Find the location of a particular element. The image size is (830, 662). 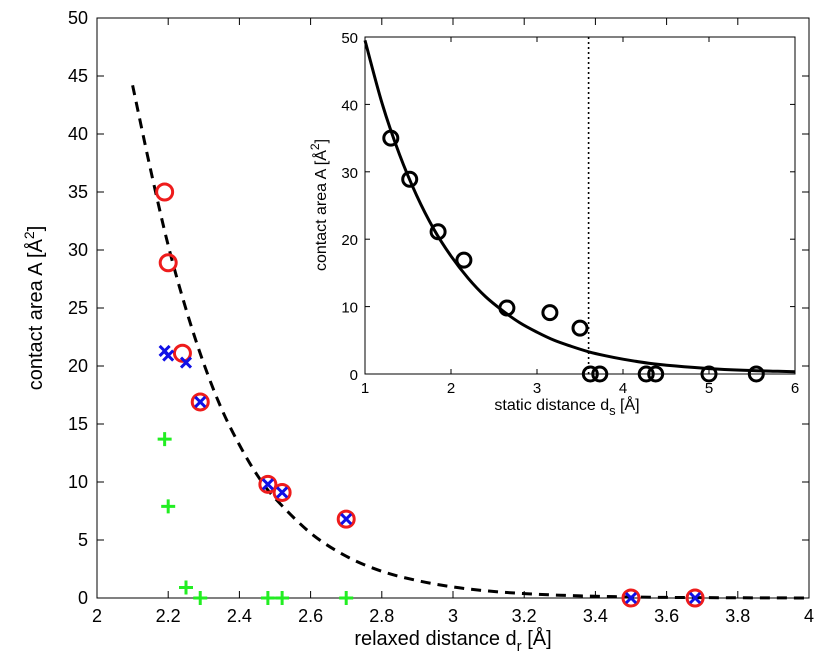

main-y-tick-label: 30 is located at coordinates (78, 250).